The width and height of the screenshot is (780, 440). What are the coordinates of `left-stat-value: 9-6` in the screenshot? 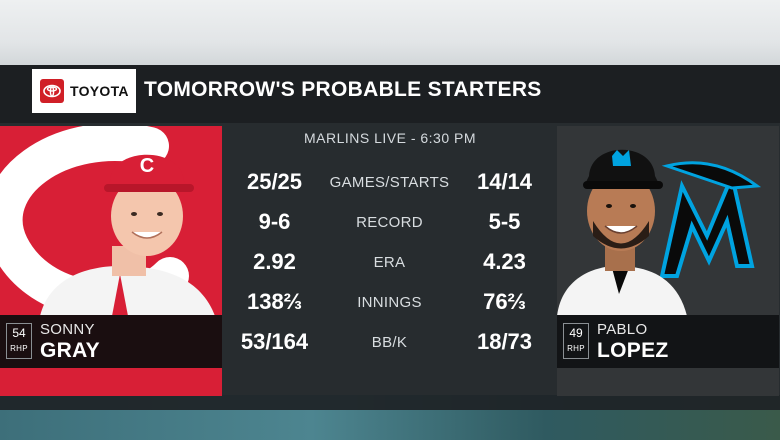 It's located at (274, 221).